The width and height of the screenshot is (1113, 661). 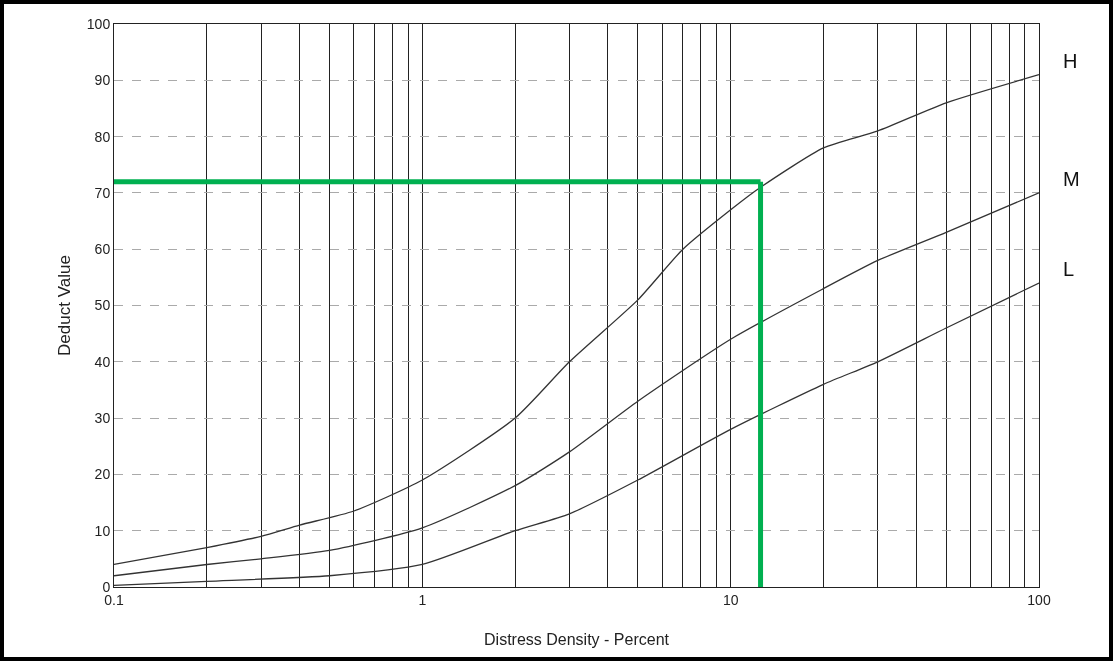 I want to click on y-tick-label: 60, so click(x=102, y=249).